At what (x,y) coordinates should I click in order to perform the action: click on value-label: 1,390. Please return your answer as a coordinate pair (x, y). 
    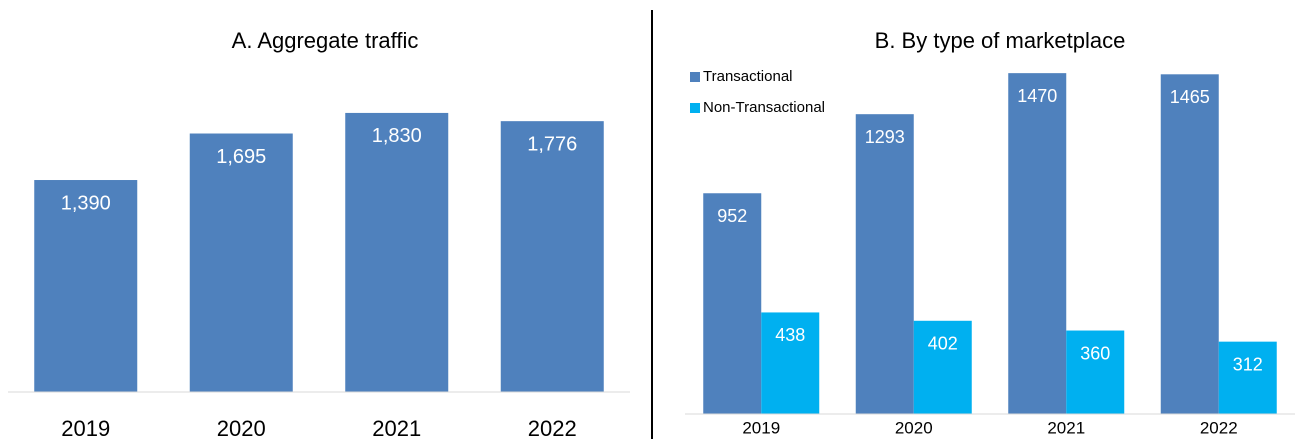
    Looking at the image, I should click on (86, 203).